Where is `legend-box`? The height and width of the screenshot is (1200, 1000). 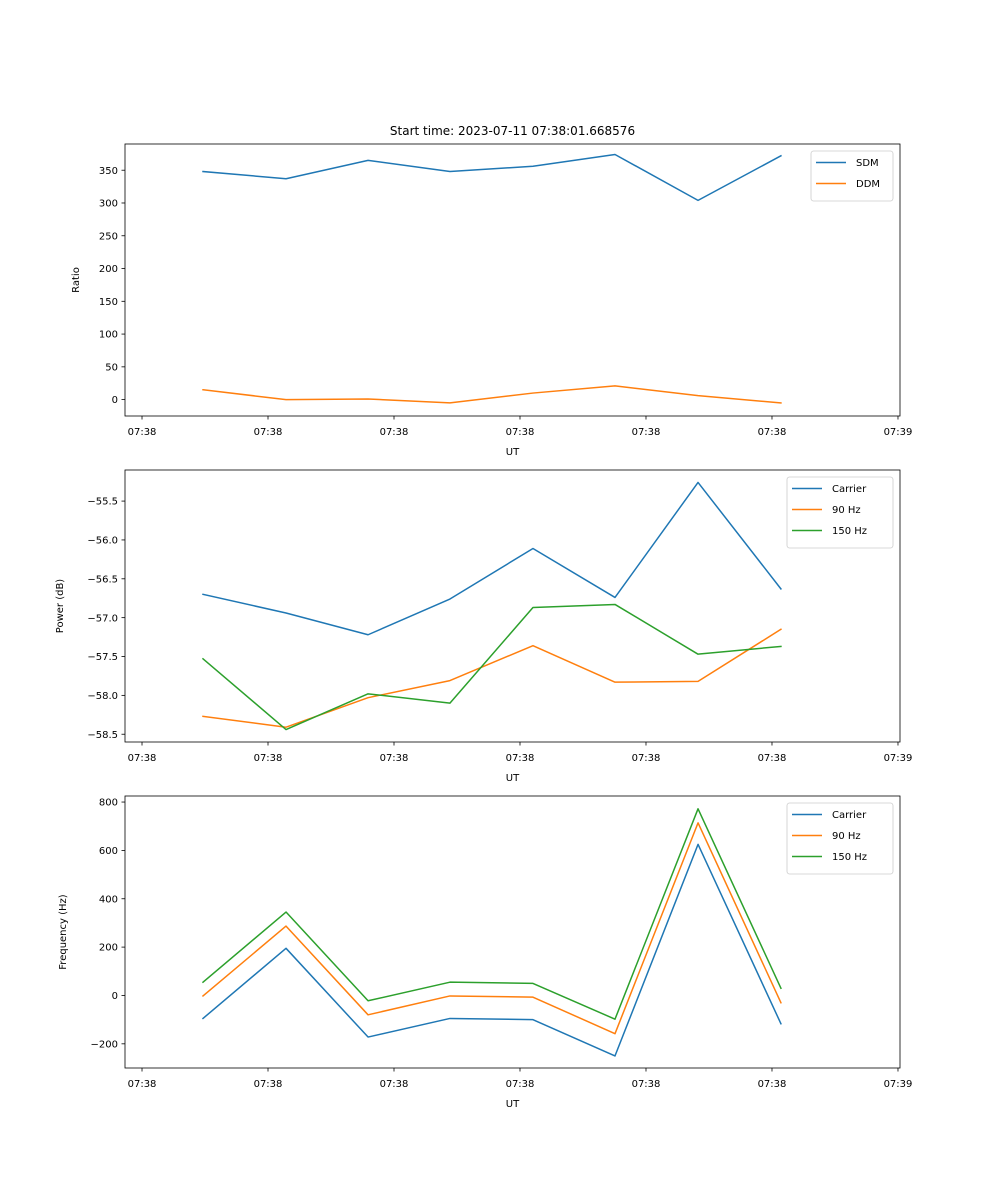 legend-box is located at coordinates (852, 176).